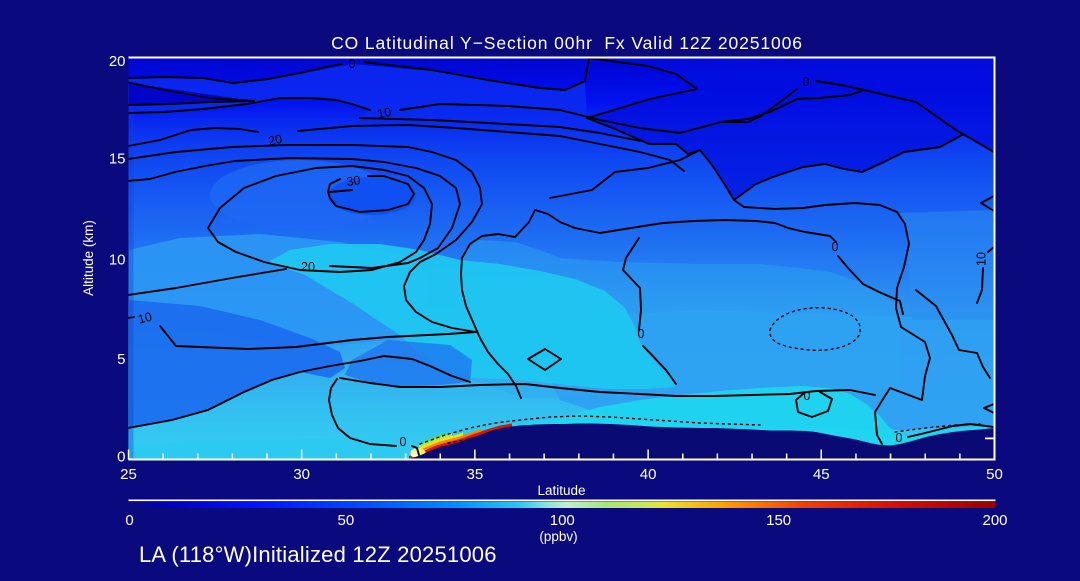  Describe the element at coordinates (475, 474) in the screenshot. I see `svg-text: 35` at that location.